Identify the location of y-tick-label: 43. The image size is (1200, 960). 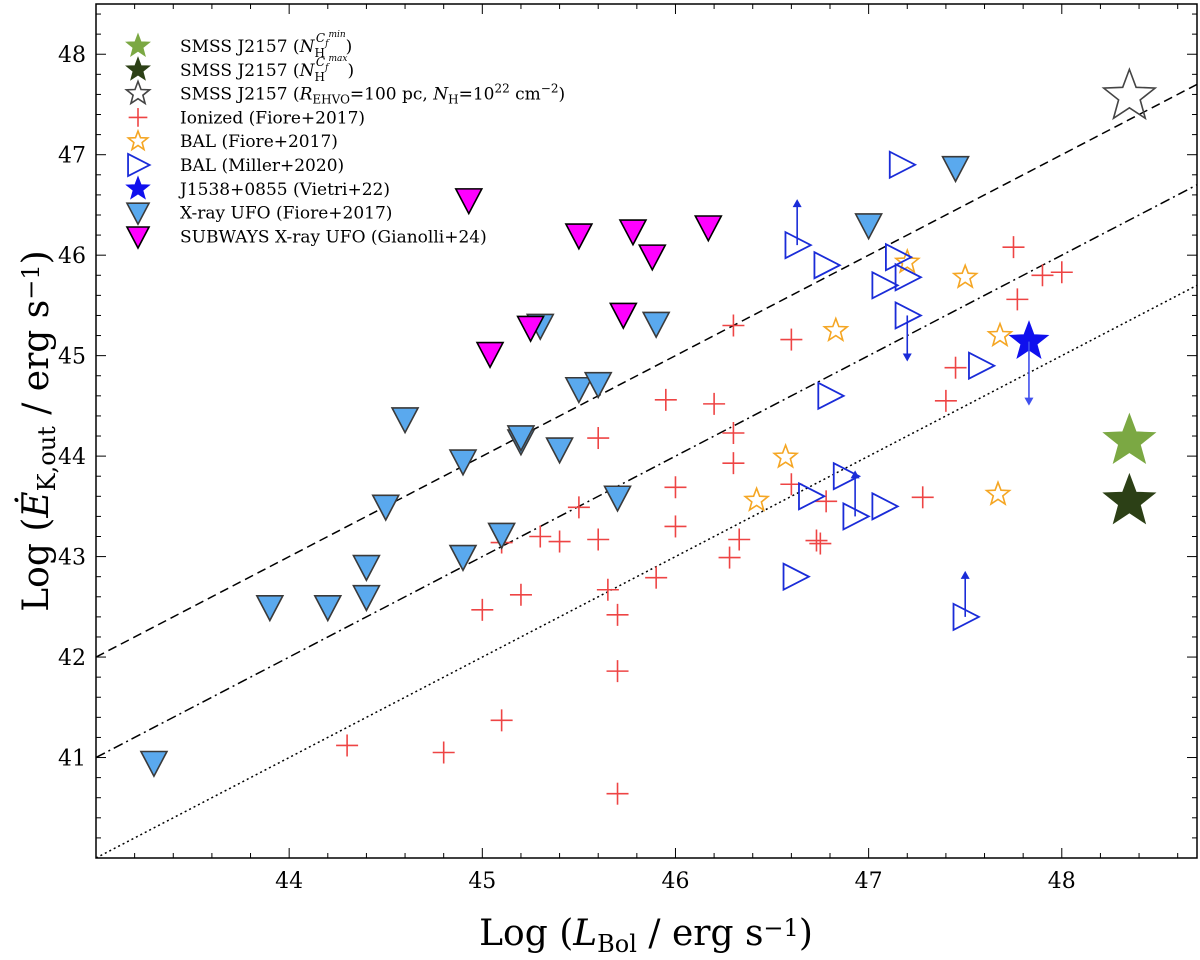
(72, 558).